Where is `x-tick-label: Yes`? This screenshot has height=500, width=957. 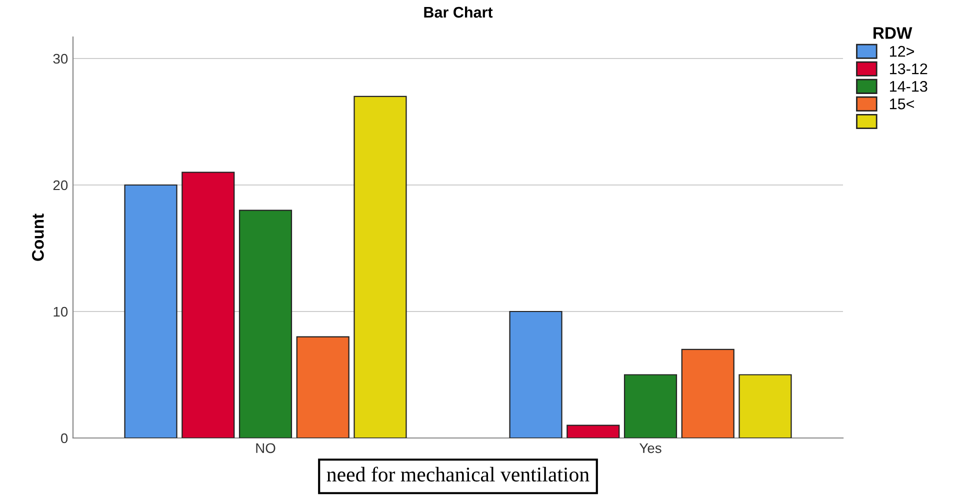
x-tick-label: Yes is located at coordinates (650, 448).